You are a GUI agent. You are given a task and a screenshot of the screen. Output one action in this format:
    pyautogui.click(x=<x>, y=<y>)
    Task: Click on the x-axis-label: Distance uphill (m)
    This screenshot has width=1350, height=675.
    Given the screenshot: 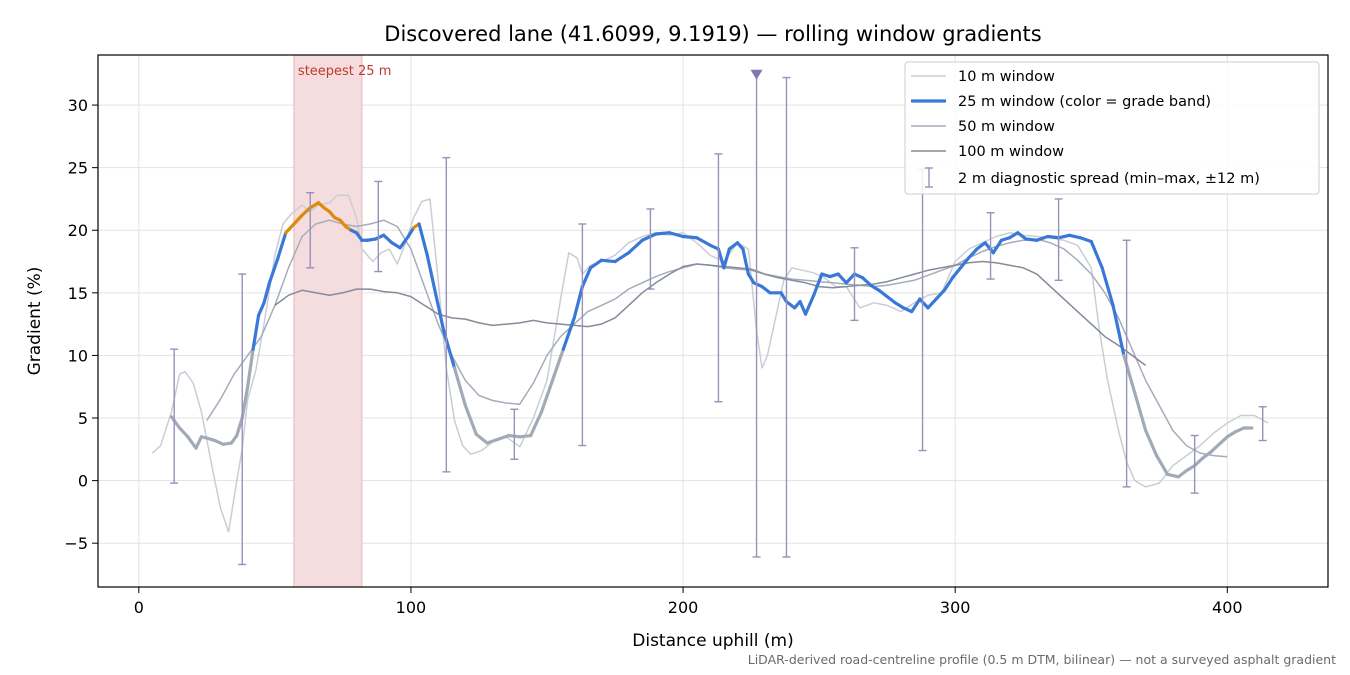 What is the action you would take?
    pyautogui.click(x=712, y=641)
    